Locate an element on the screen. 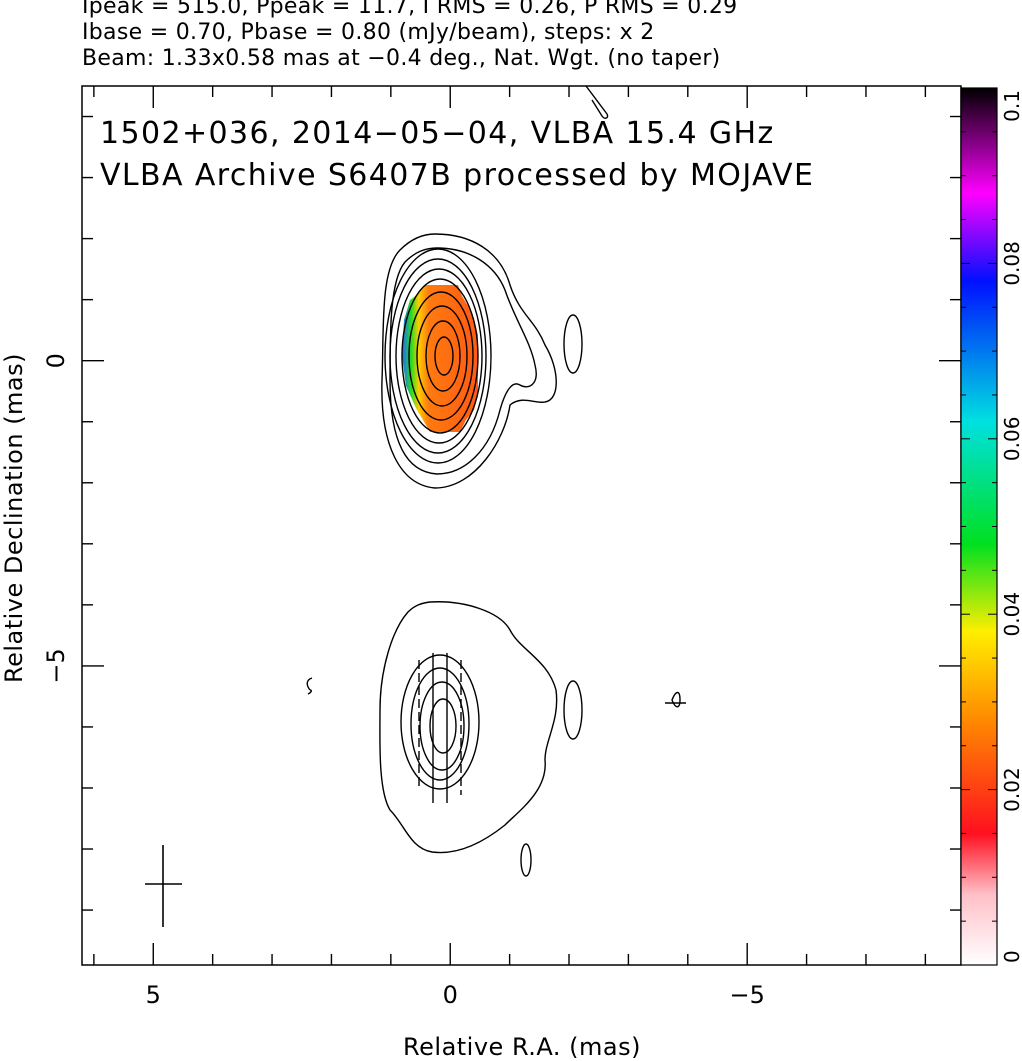 The image size is (1022, 1061). colorbar-tick-label: 0.08 is located at coordinates (1011, 263).